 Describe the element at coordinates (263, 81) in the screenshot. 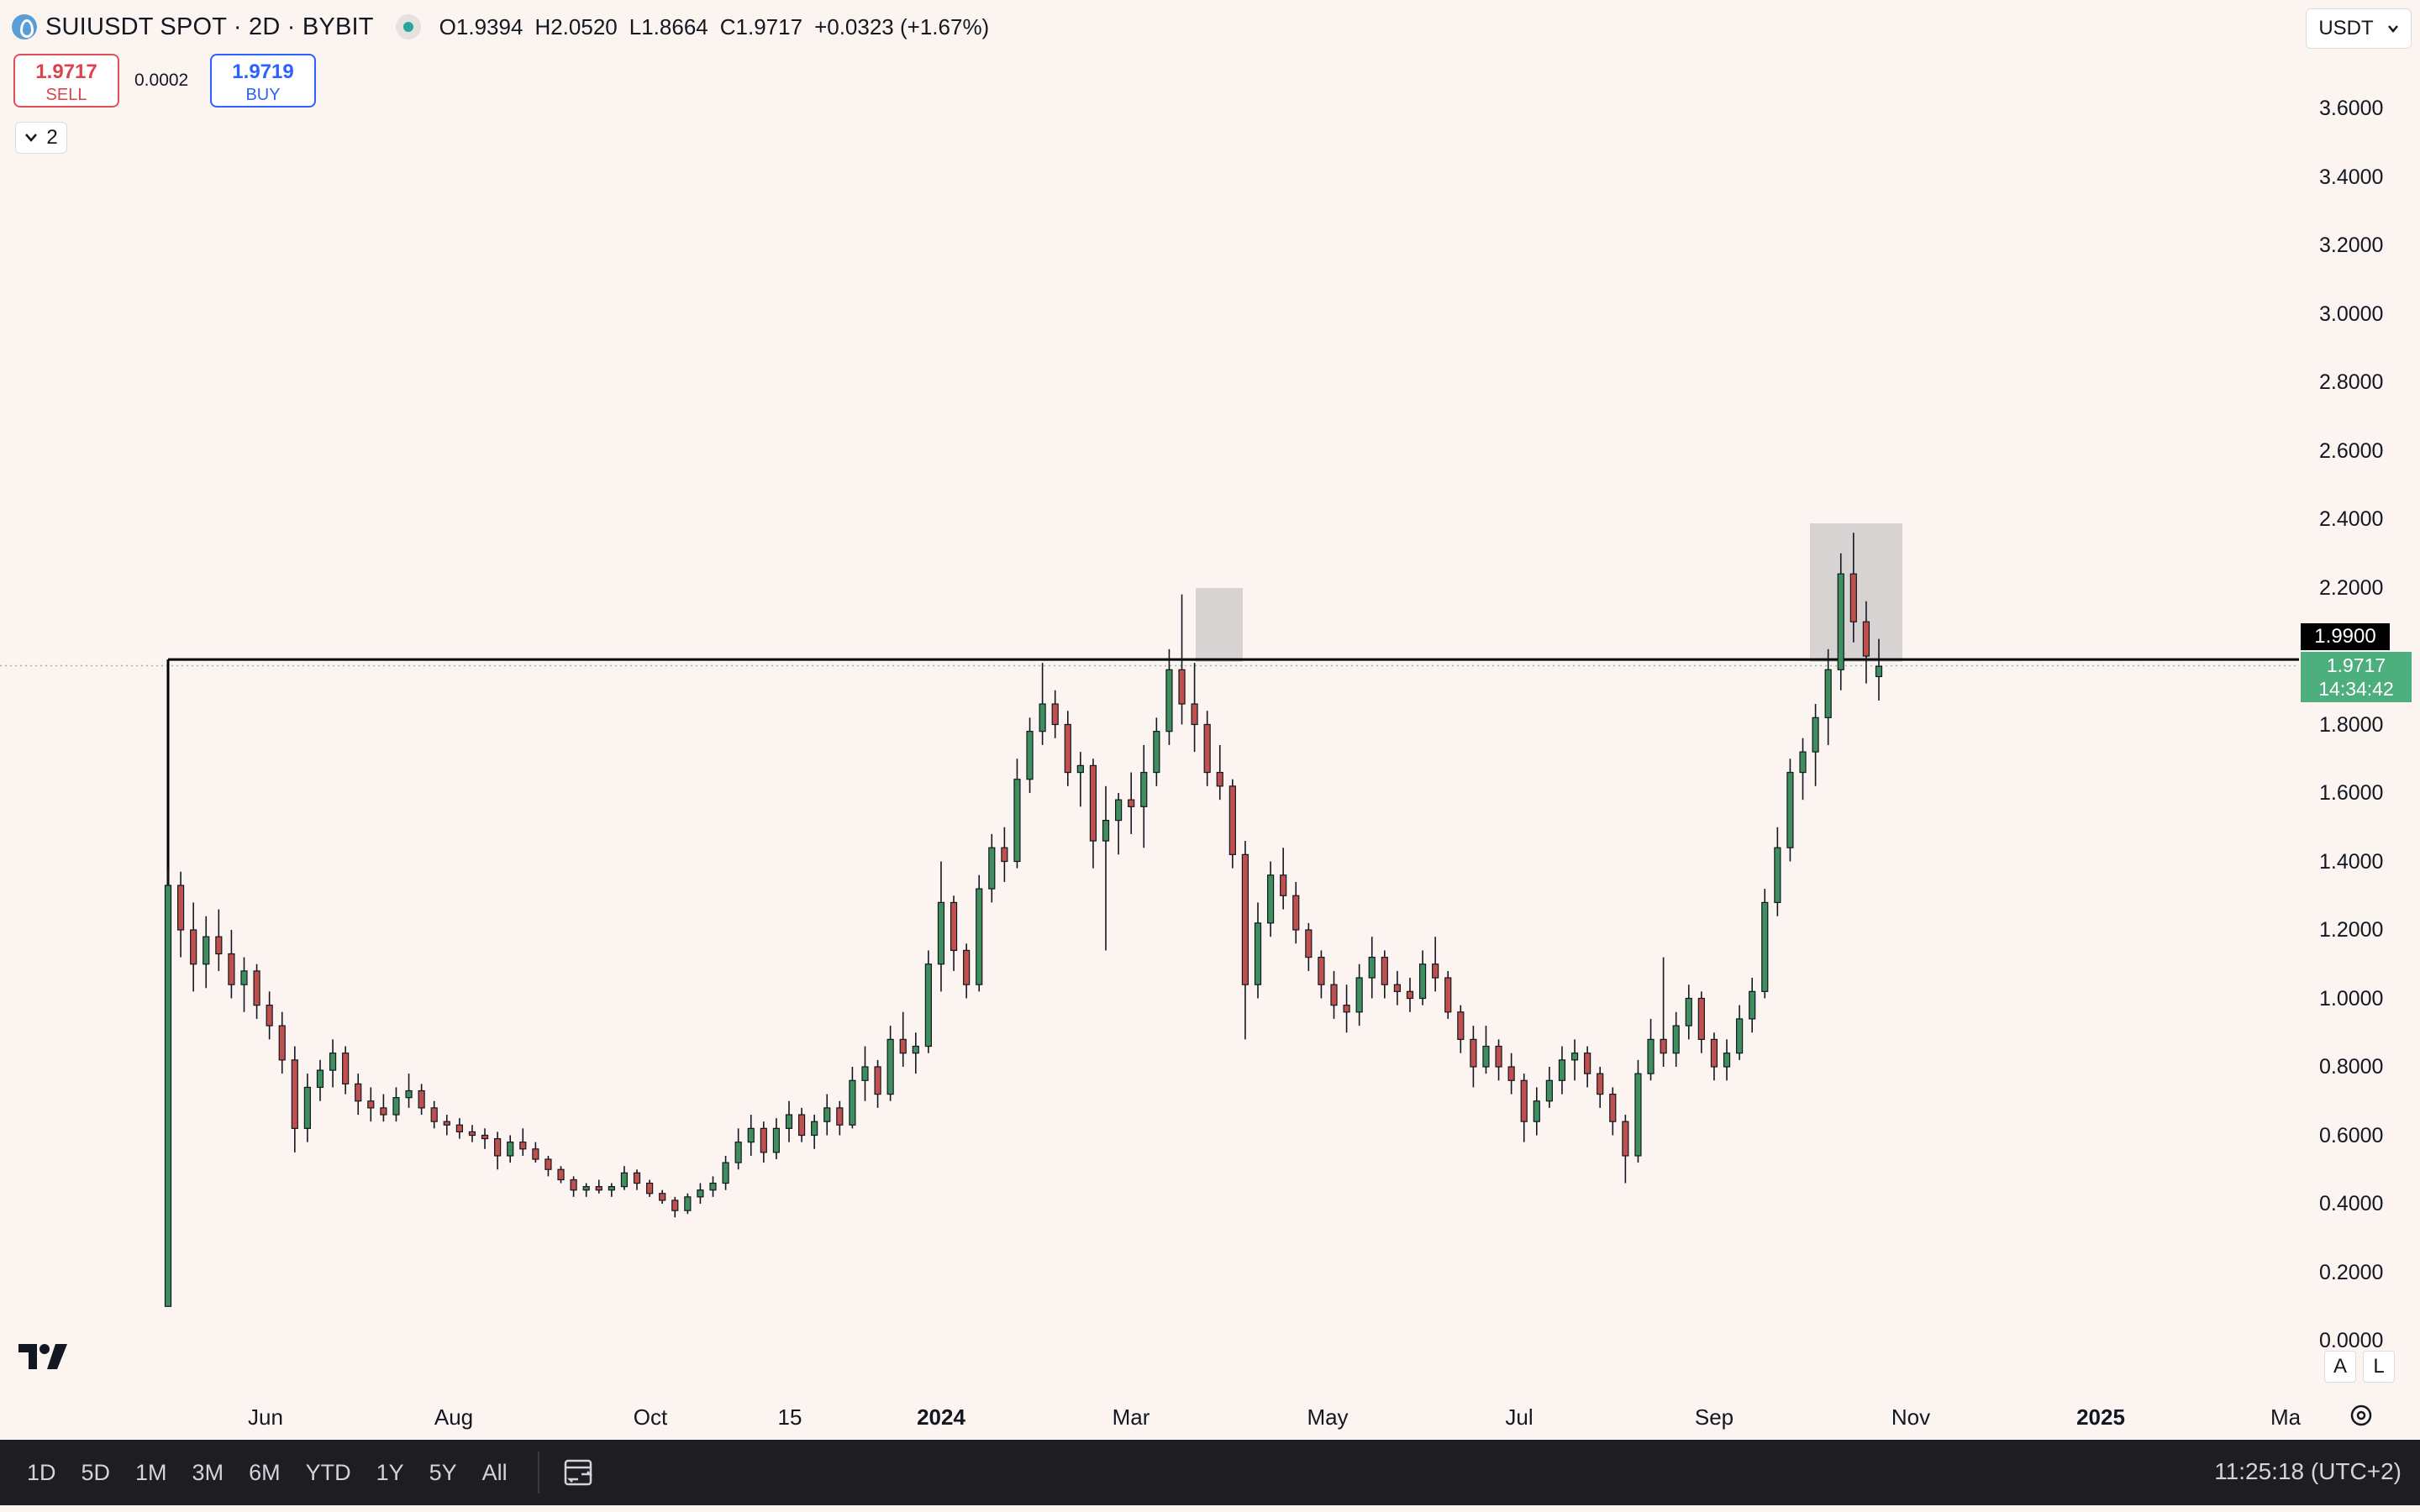

I see `buy-button: 1.9719 BUY` at that location.